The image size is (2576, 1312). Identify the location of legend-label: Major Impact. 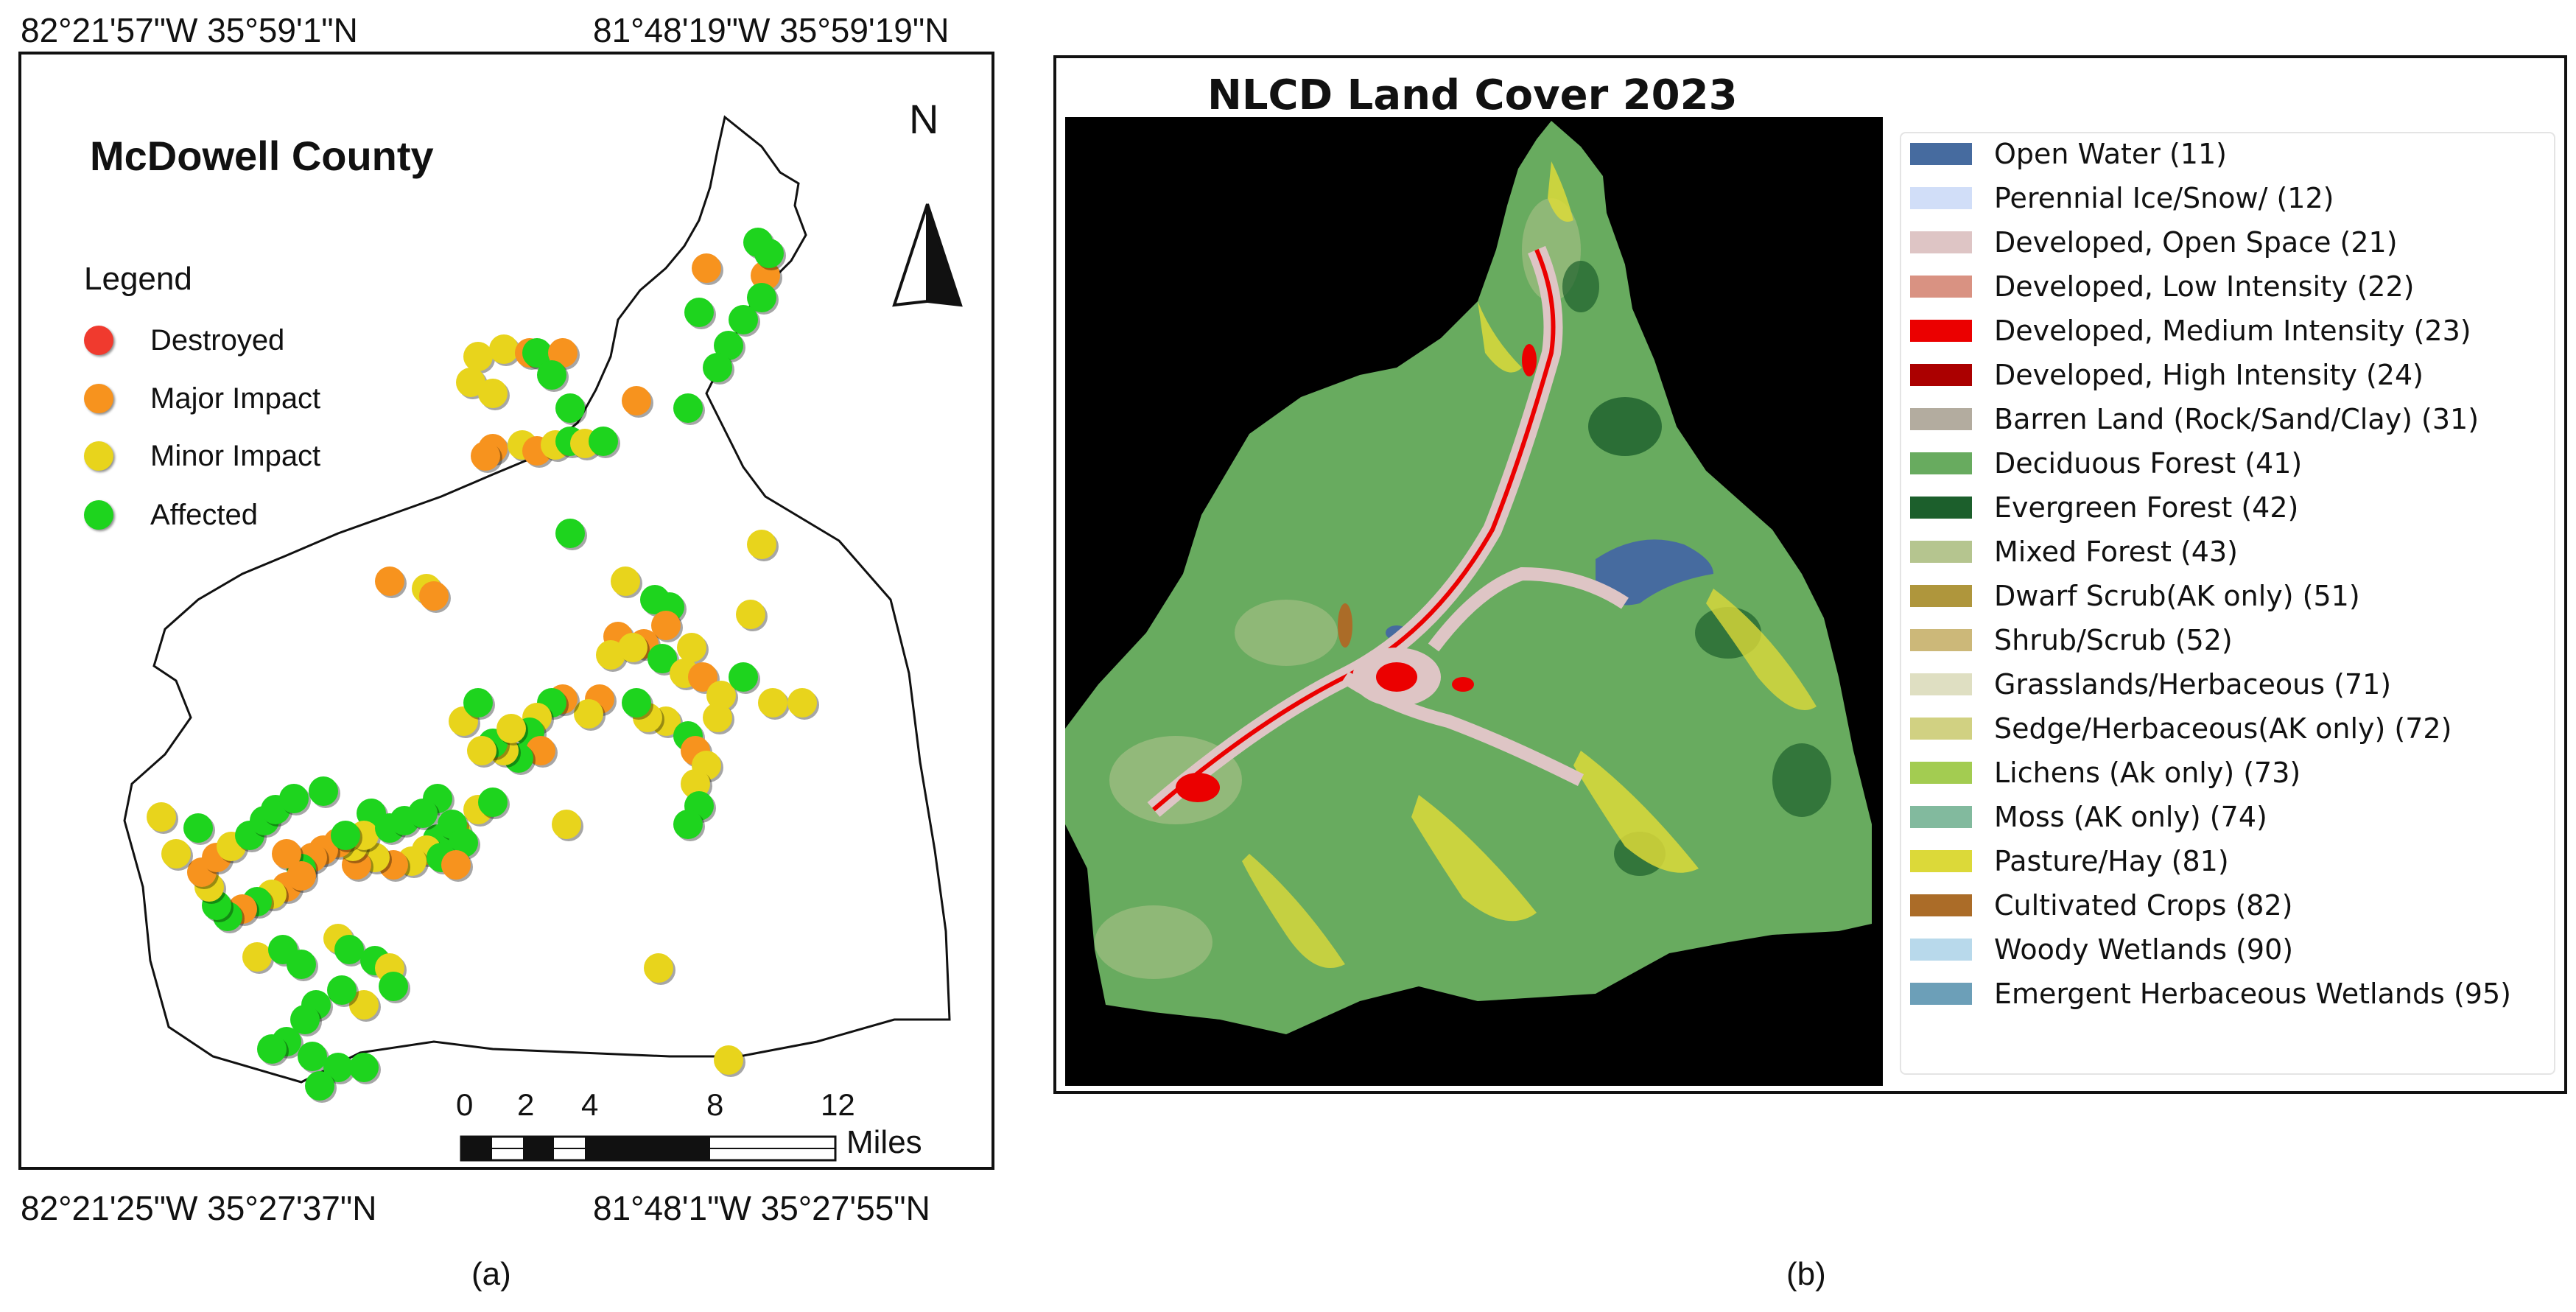
(235, 398).